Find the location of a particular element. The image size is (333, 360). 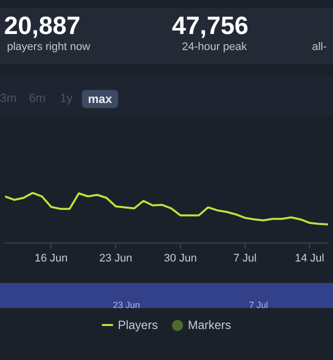

text: all- is located at coordinates (319, 47).